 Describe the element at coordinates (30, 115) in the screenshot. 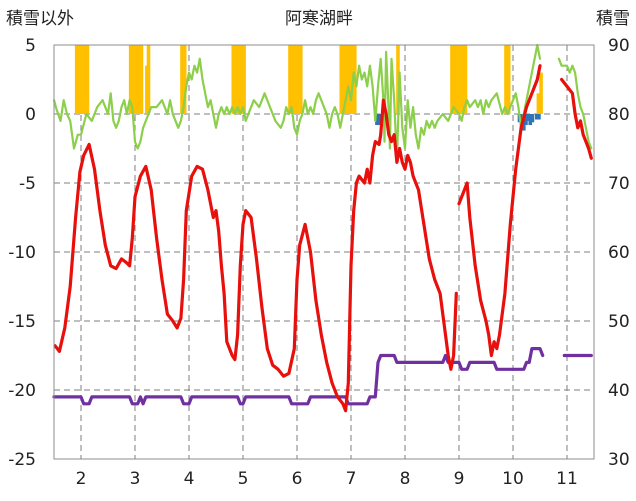

I see `left-tick-label: 0` at that location.